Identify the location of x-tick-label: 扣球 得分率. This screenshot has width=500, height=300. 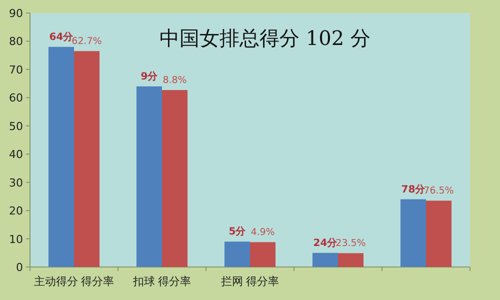
(162, 281).